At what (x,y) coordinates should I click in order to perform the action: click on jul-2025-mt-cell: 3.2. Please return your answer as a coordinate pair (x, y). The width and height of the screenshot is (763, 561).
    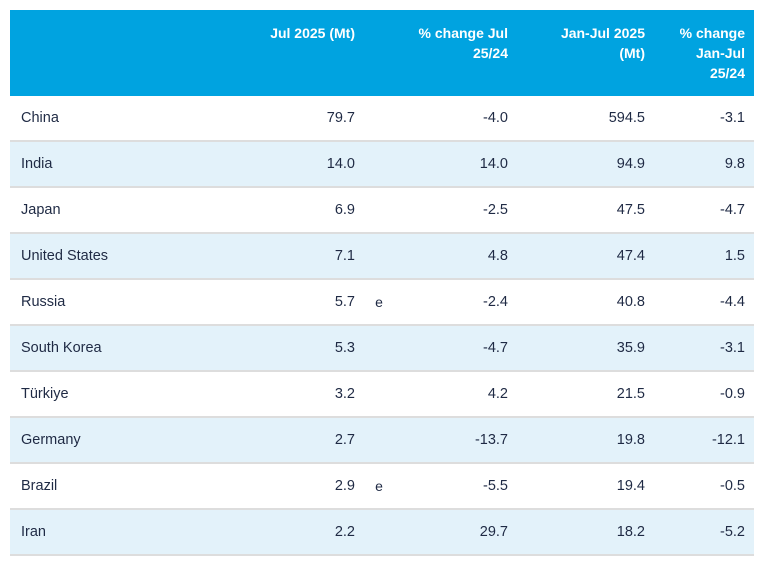
    Looking at the image, I should click on (307, 394).